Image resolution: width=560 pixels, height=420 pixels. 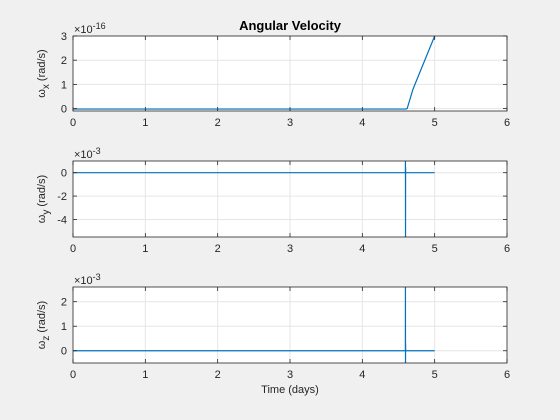 What do you see at coordinates (64, 37) in the screenshot?
I see `y-tick-label: 3` at bounding box center [64, 37].